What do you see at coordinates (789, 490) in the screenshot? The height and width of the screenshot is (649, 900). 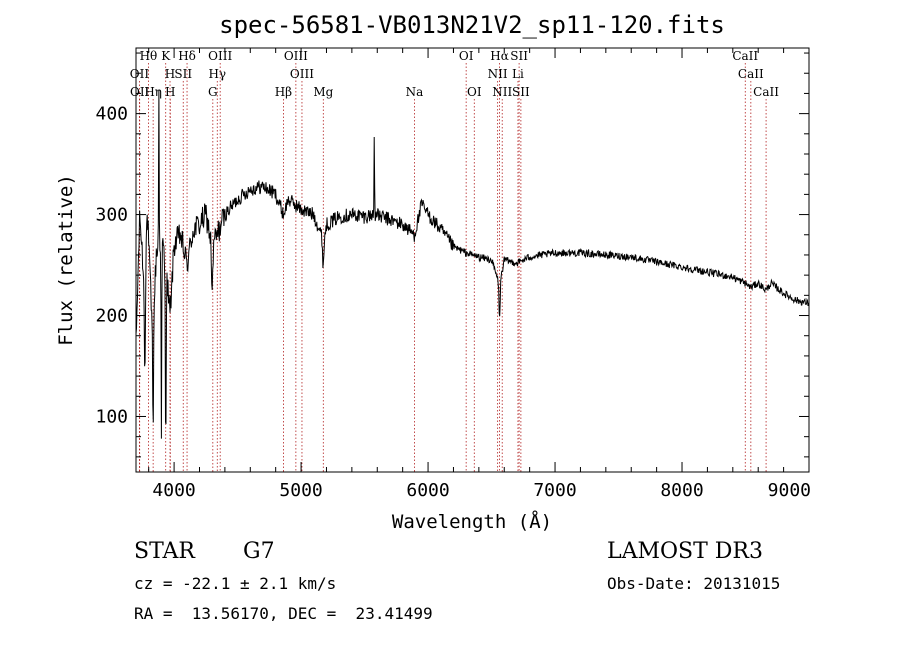 I see `x-tick-label: 9000` at bounding box center [789, 490].